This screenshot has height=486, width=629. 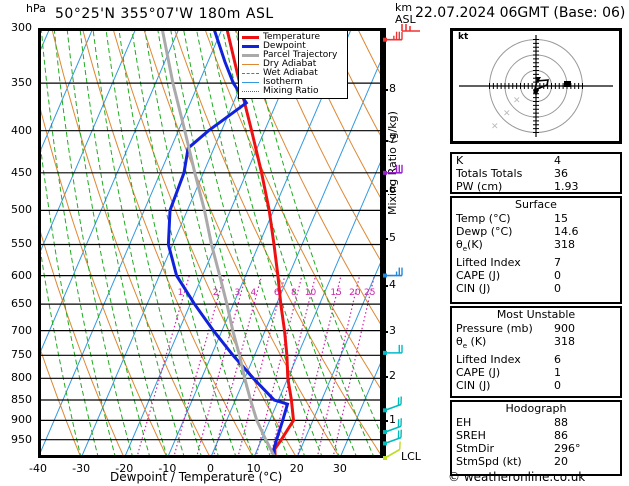 What do you see at coordinates (536, 328) in the screenshot?
I see `stat-row: Pressure (mb) 900` at bounding box center [536, 328].